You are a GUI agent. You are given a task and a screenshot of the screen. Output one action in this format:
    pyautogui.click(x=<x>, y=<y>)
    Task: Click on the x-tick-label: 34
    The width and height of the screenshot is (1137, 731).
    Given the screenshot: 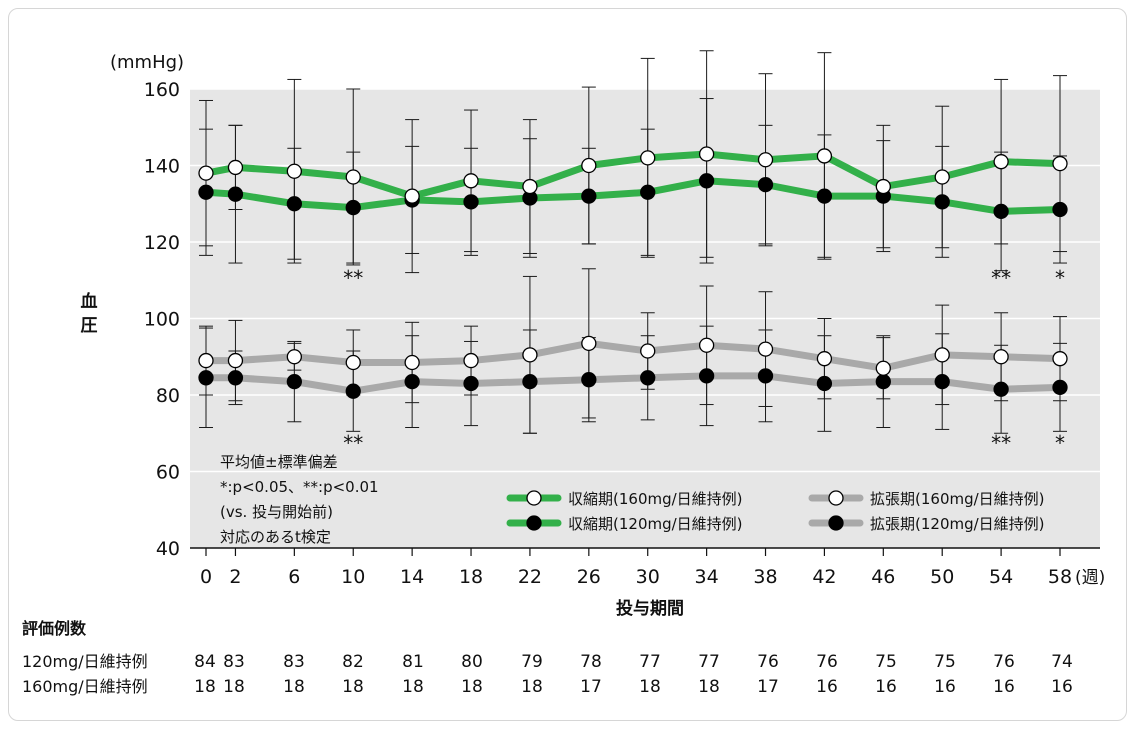 What is the action you would take?
    pyautogui.click(x=707, y=577)
    